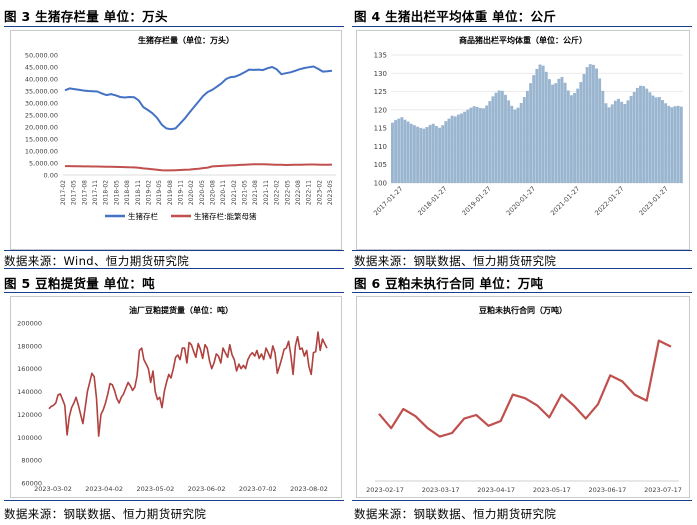  I want to click on fig3-x-tick-label: 2023-05, so click(330, 192).